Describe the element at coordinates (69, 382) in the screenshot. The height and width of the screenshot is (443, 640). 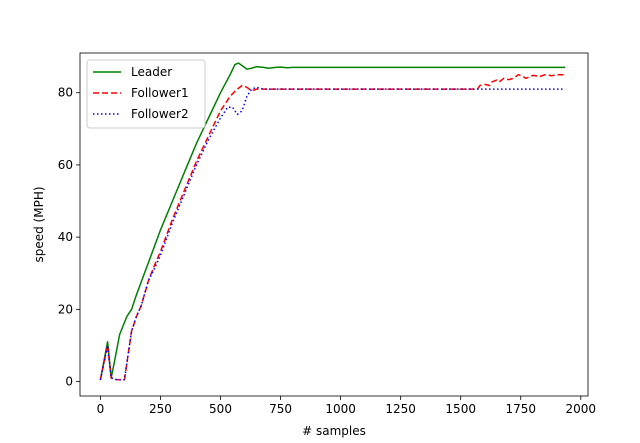
I see `y-tick-label: 0` at that location.